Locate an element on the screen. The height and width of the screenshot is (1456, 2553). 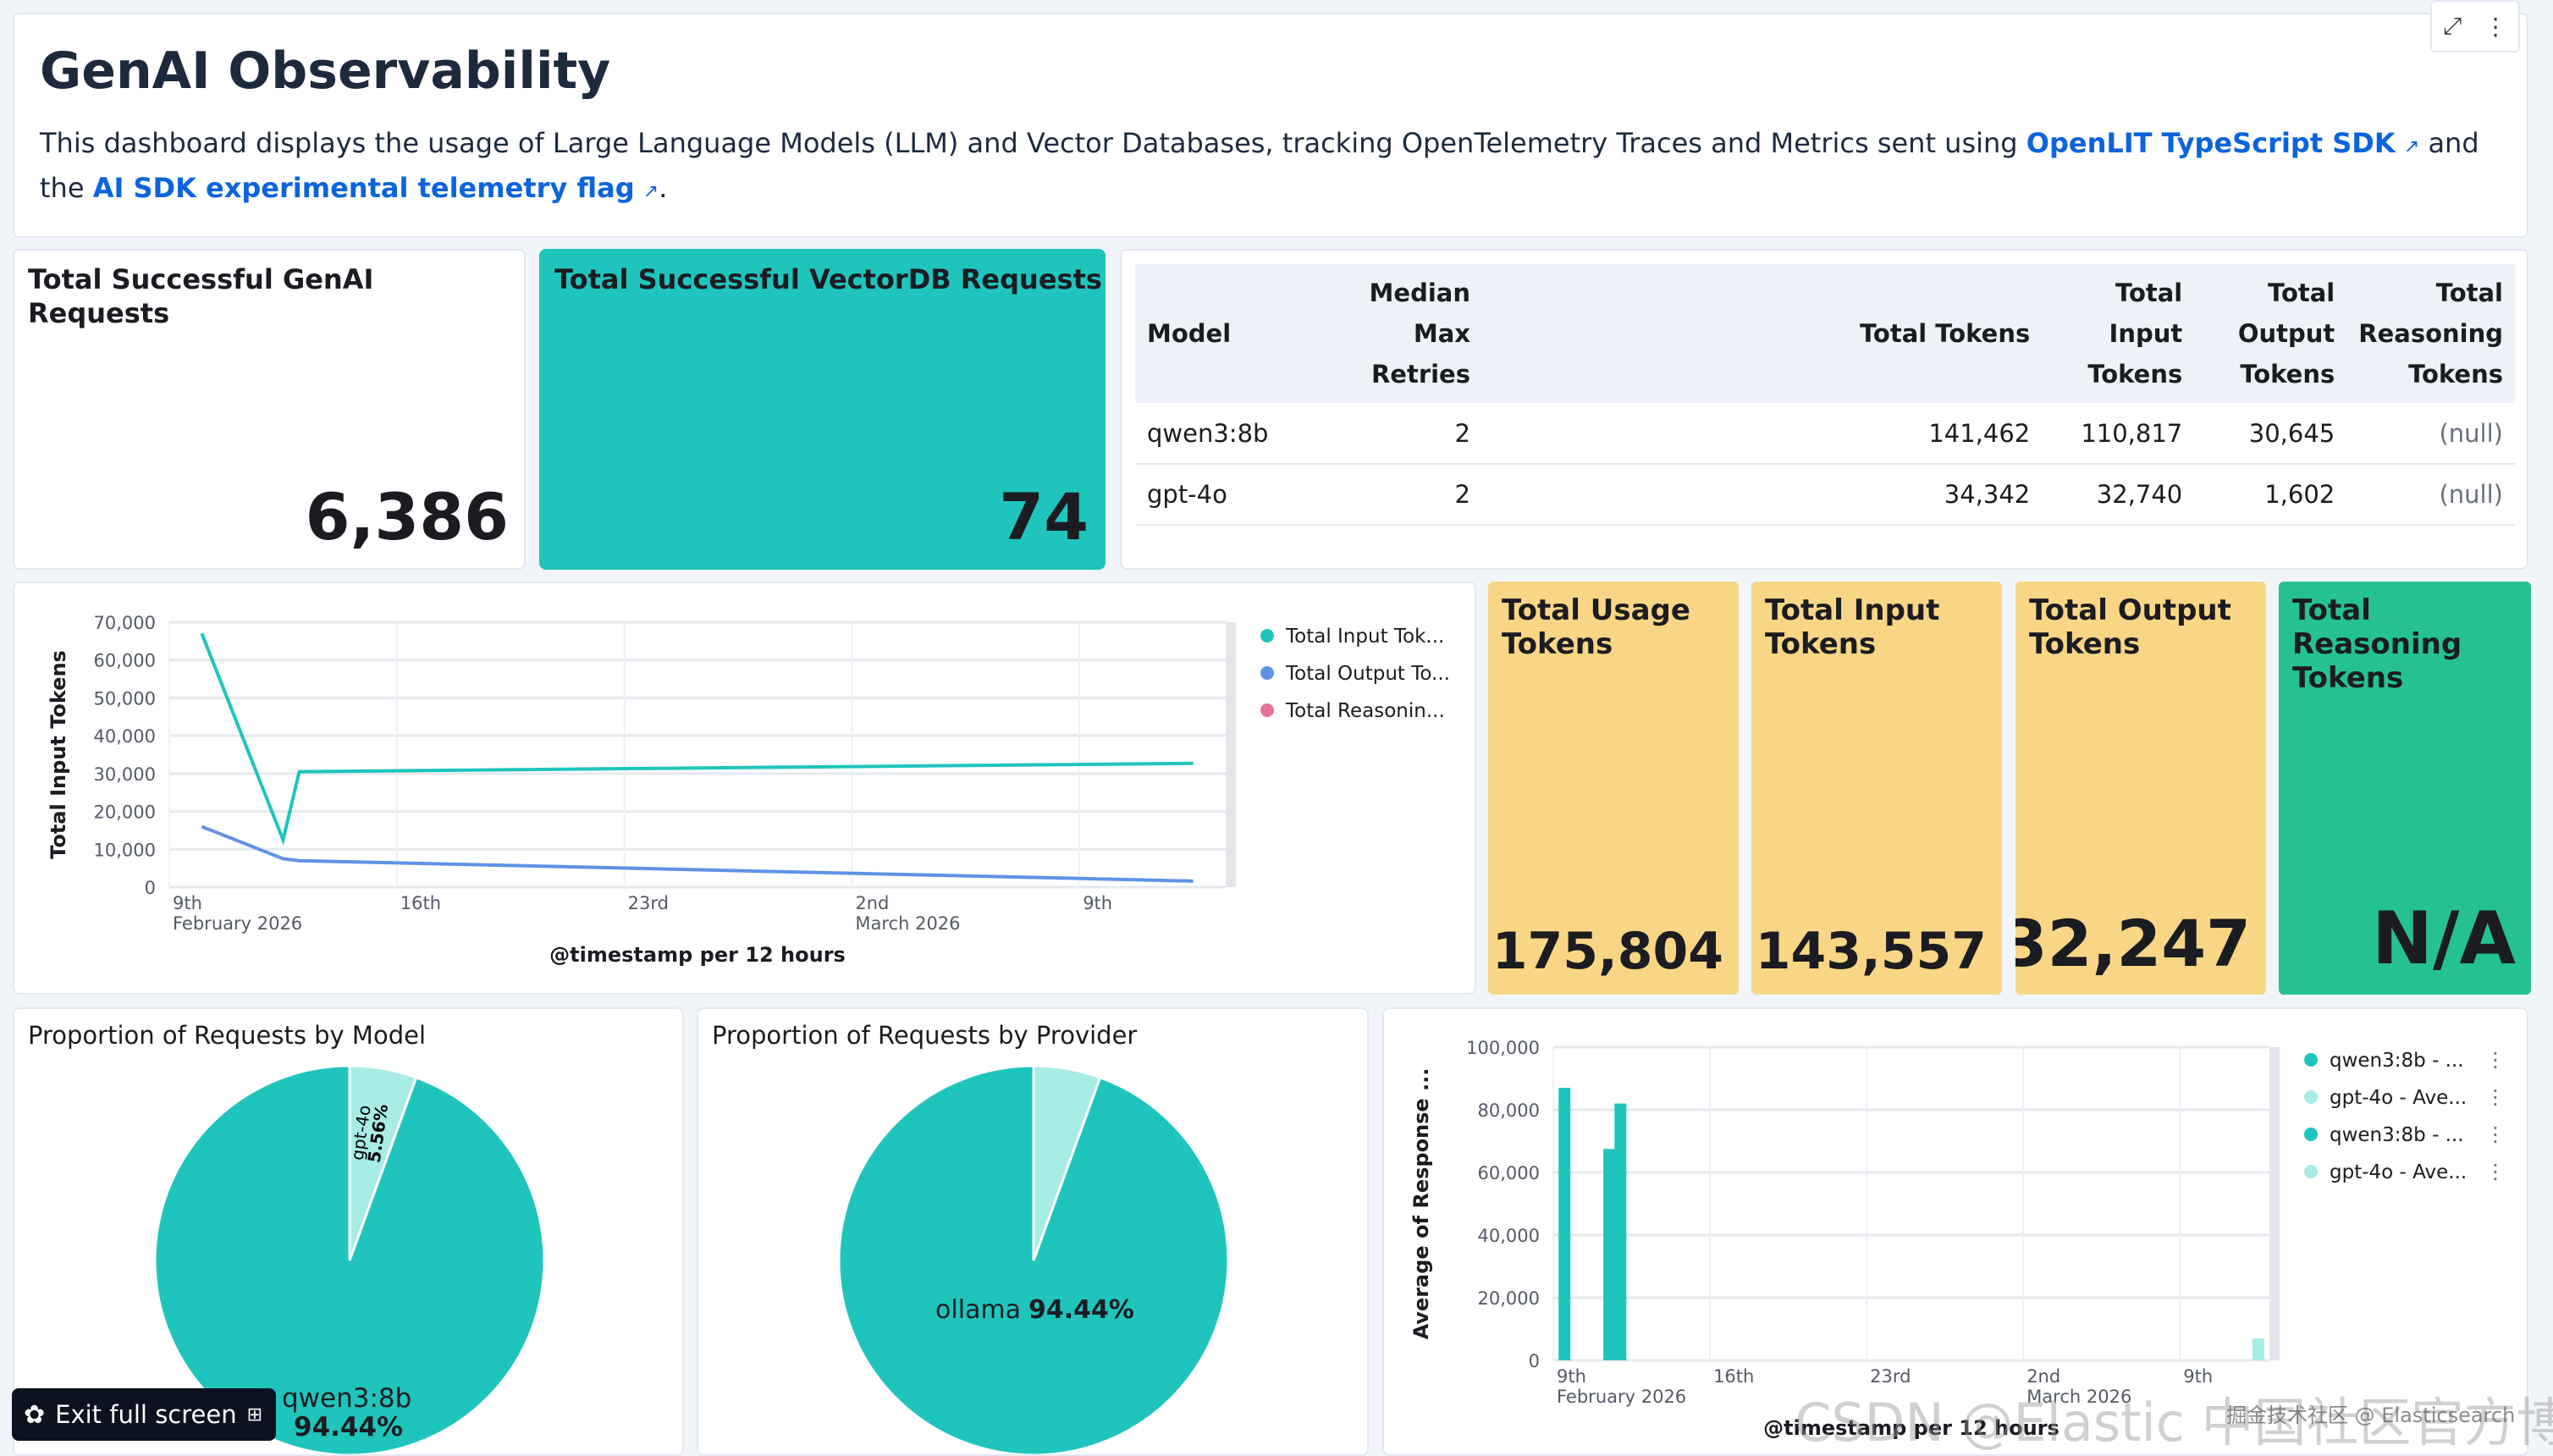
watermark: 掘金技术社区 @ Elasticsearch is located at coordinates (2371, 1415).